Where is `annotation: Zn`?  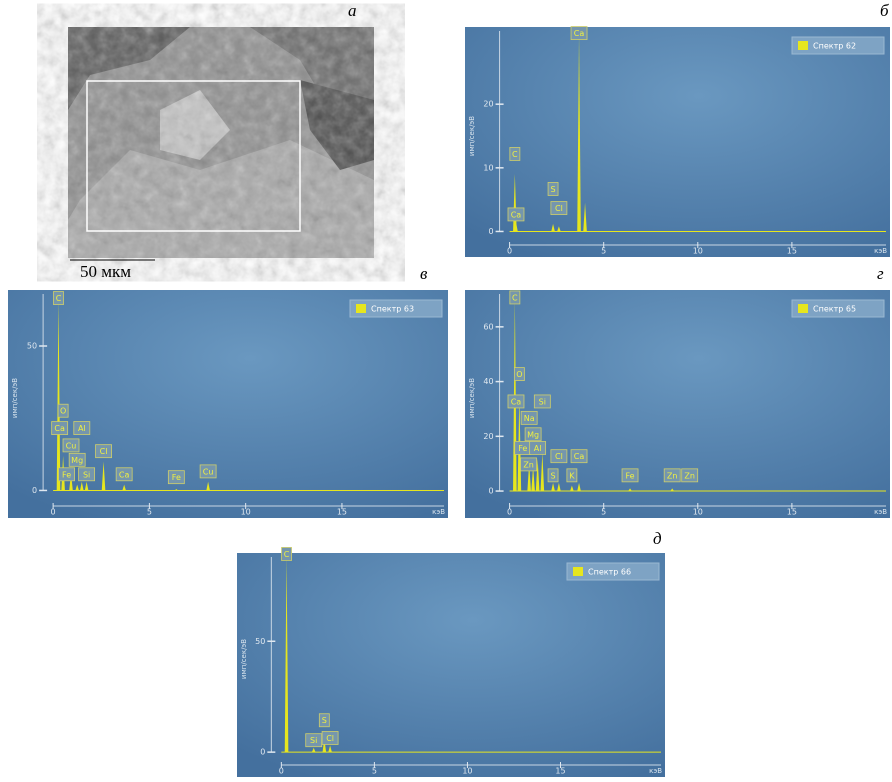 annotation: Zn is located at coordinates (672, 475).